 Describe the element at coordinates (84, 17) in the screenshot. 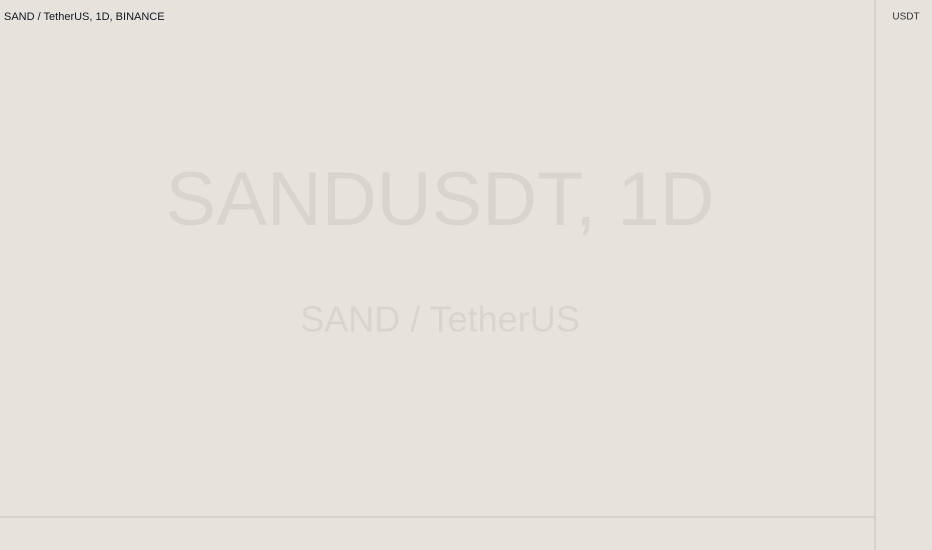

I see `chart-title: SAND / TetherUS, 1D, BINANCE` at that location.